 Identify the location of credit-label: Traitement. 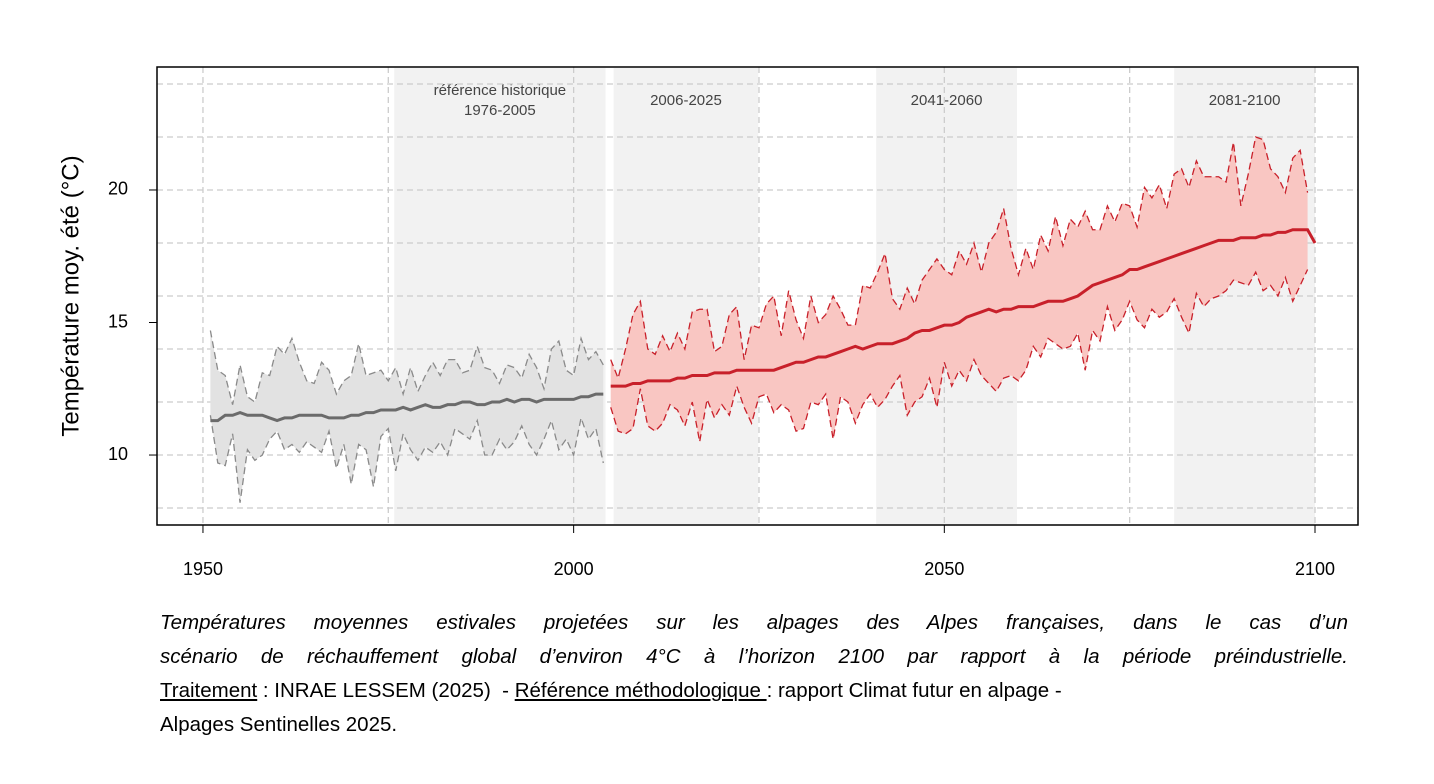
(209, 690).